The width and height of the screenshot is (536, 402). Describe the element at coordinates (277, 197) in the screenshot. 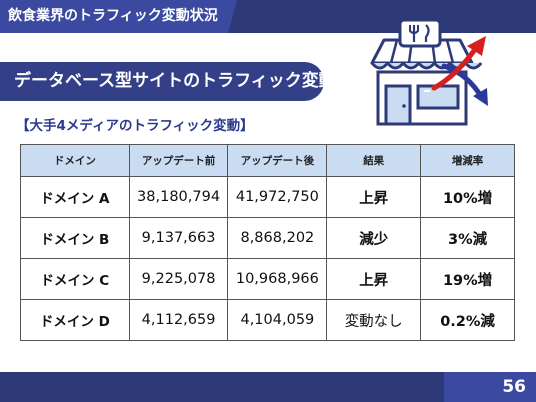

I see `after-cell: 41,972,750` at that location.